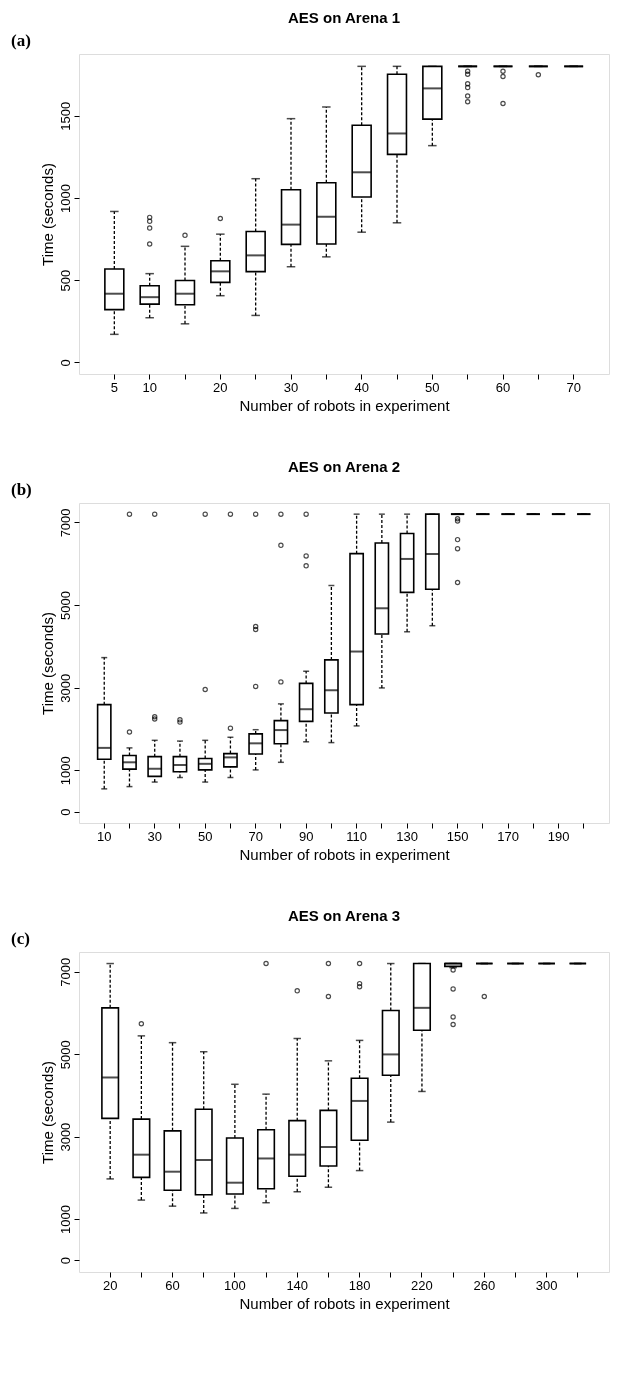 Image resolution: width=641 pixels, height=1385 pixels. Describe the element at coordinates (359, 1285) in the screenshot. I see `x-tick-label: 180` at that location.